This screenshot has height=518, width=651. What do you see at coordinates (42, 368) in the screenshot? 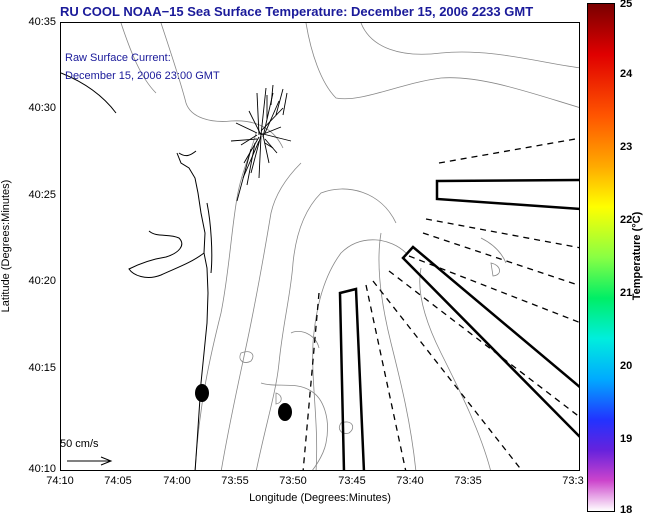
I see `ytick-label: 40:15` at bounding box center [42, 368].